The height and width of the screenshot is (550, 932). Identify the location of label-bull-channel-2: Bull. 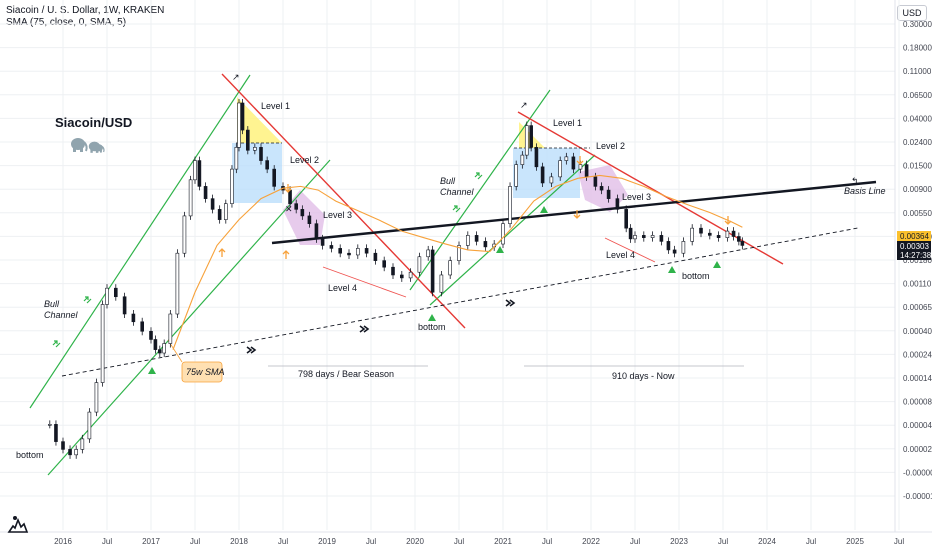
(448, 181).